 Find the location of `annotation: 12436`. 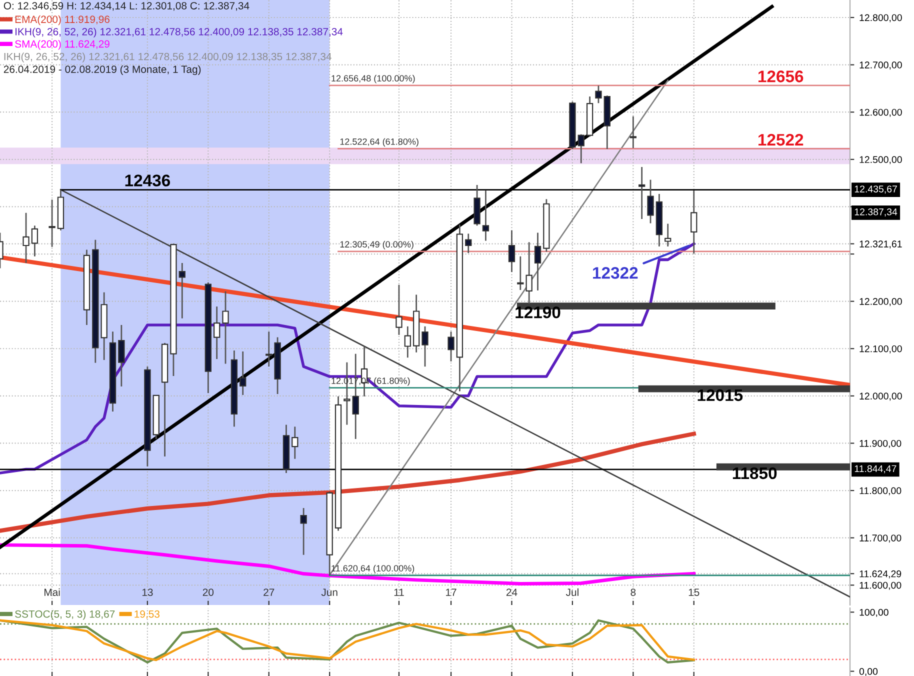

annotation: 12436 is located at coordinates (147, 180).